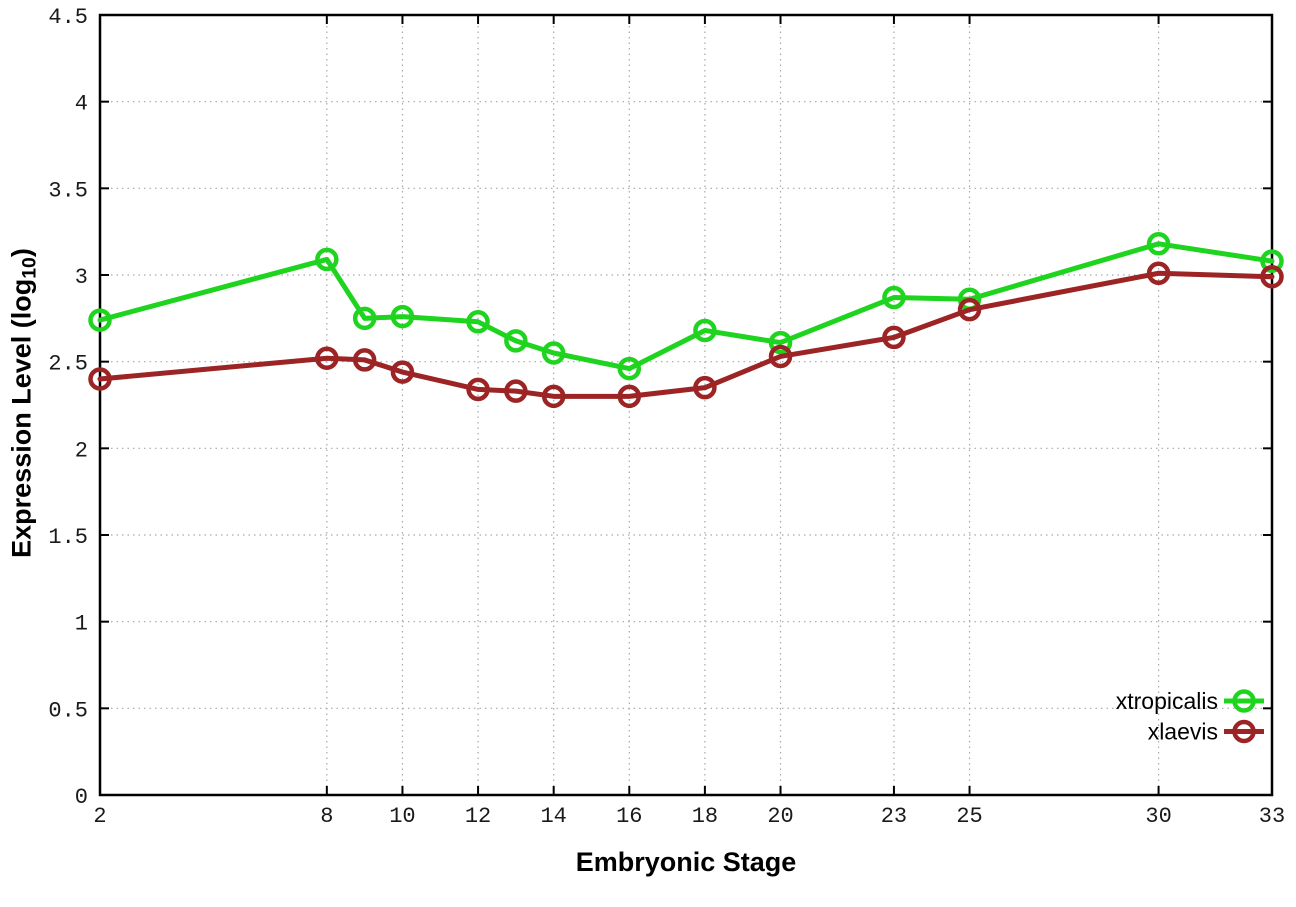  Describe the element at coordinates (780, 816) in the screenshot. I see `x-tick-label: 20` at that location.